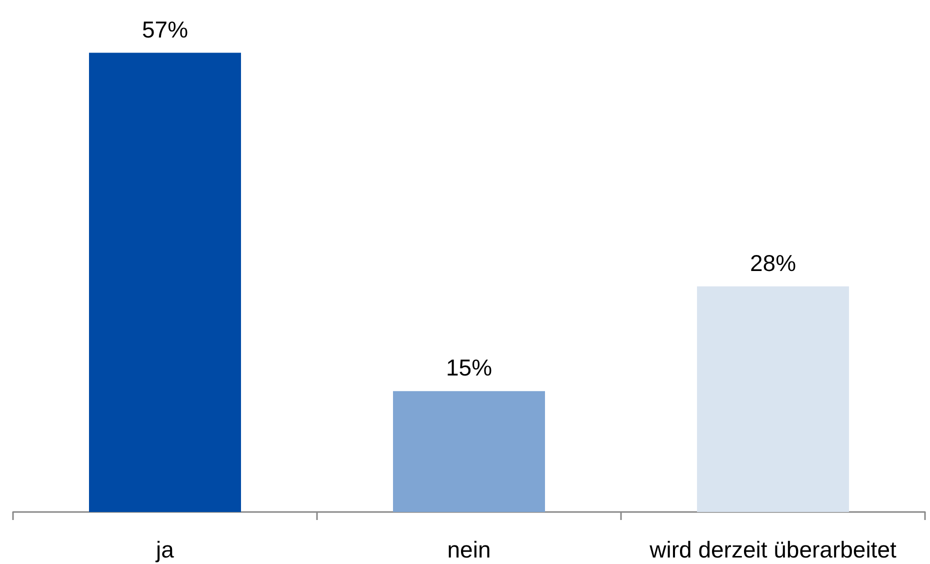  Describe the element at coordinates (469, 367) in the screenshot. I see `data-label: 15%` at that location.